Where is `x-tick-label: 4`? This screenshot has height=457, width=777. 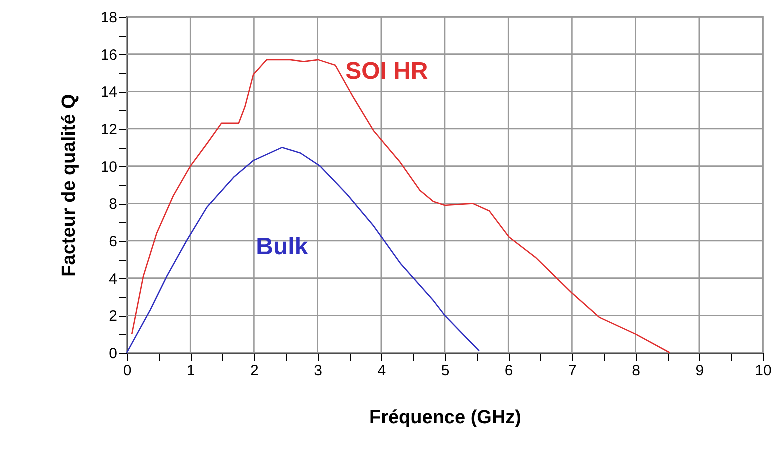 x-tick-label: 4 is located at coordinates (382, 371).